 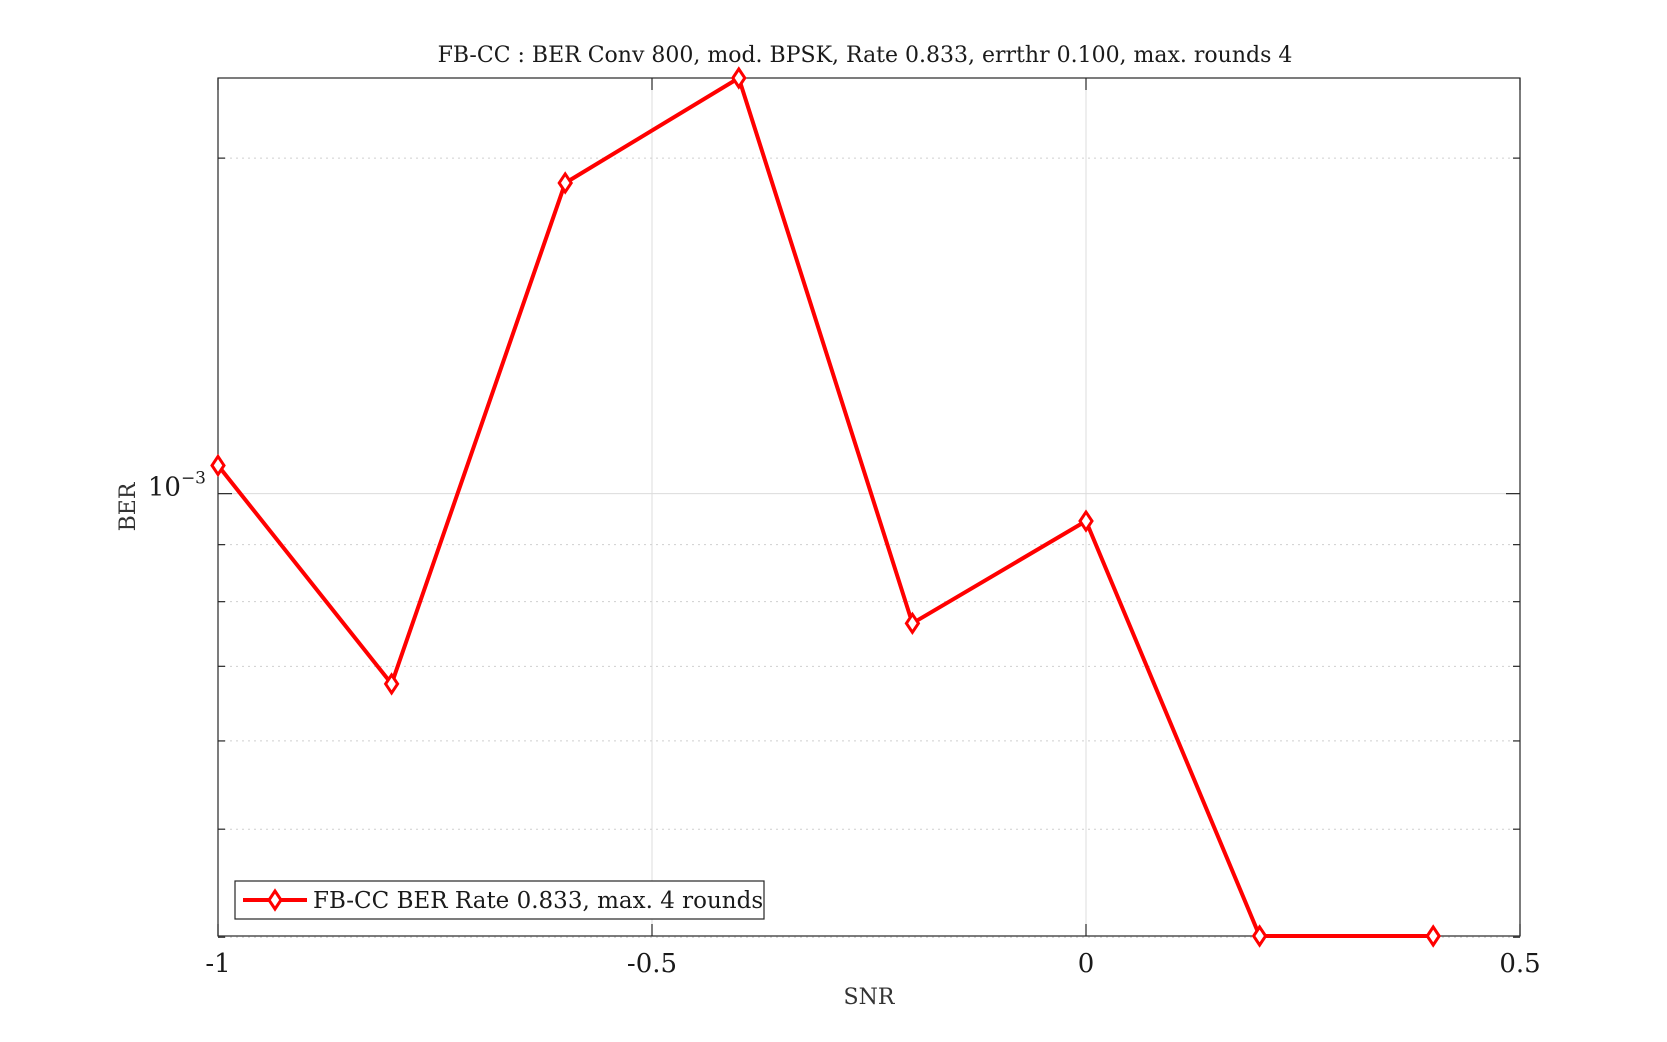 What do you see at coordinates (275, 900) in the screenshot?
I see `legend-marker` at bounding box center [275, 900].